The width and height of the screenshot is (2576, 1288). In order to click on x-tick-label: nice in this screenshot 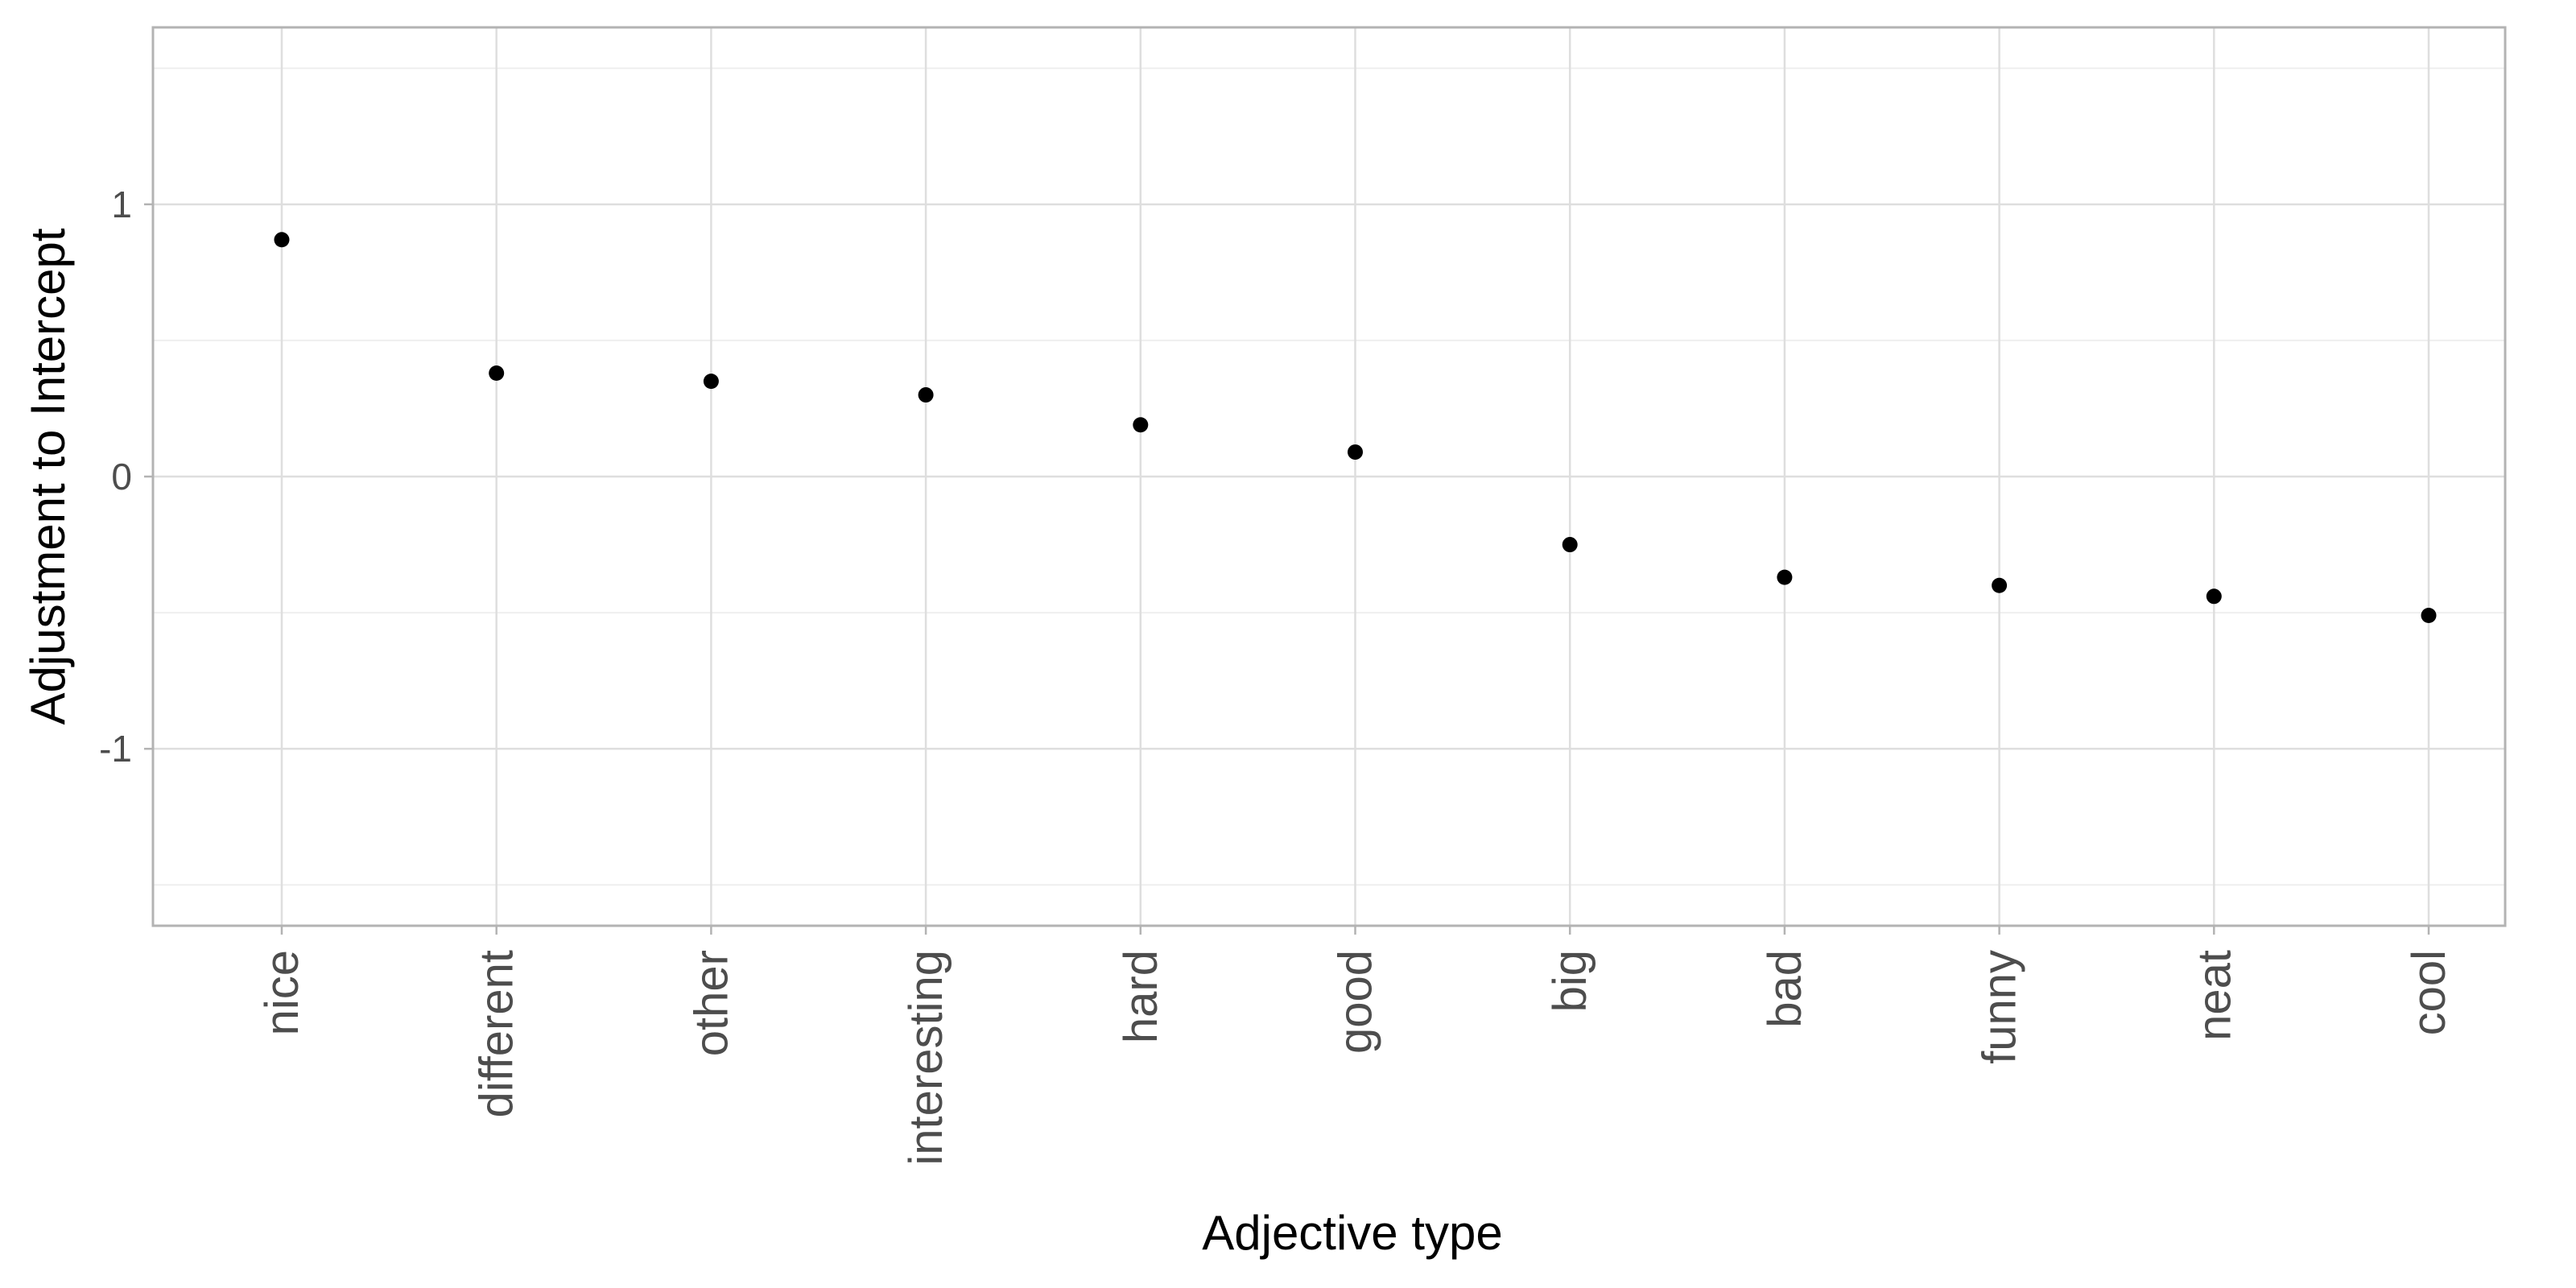, I will do `click(282, 992)`.